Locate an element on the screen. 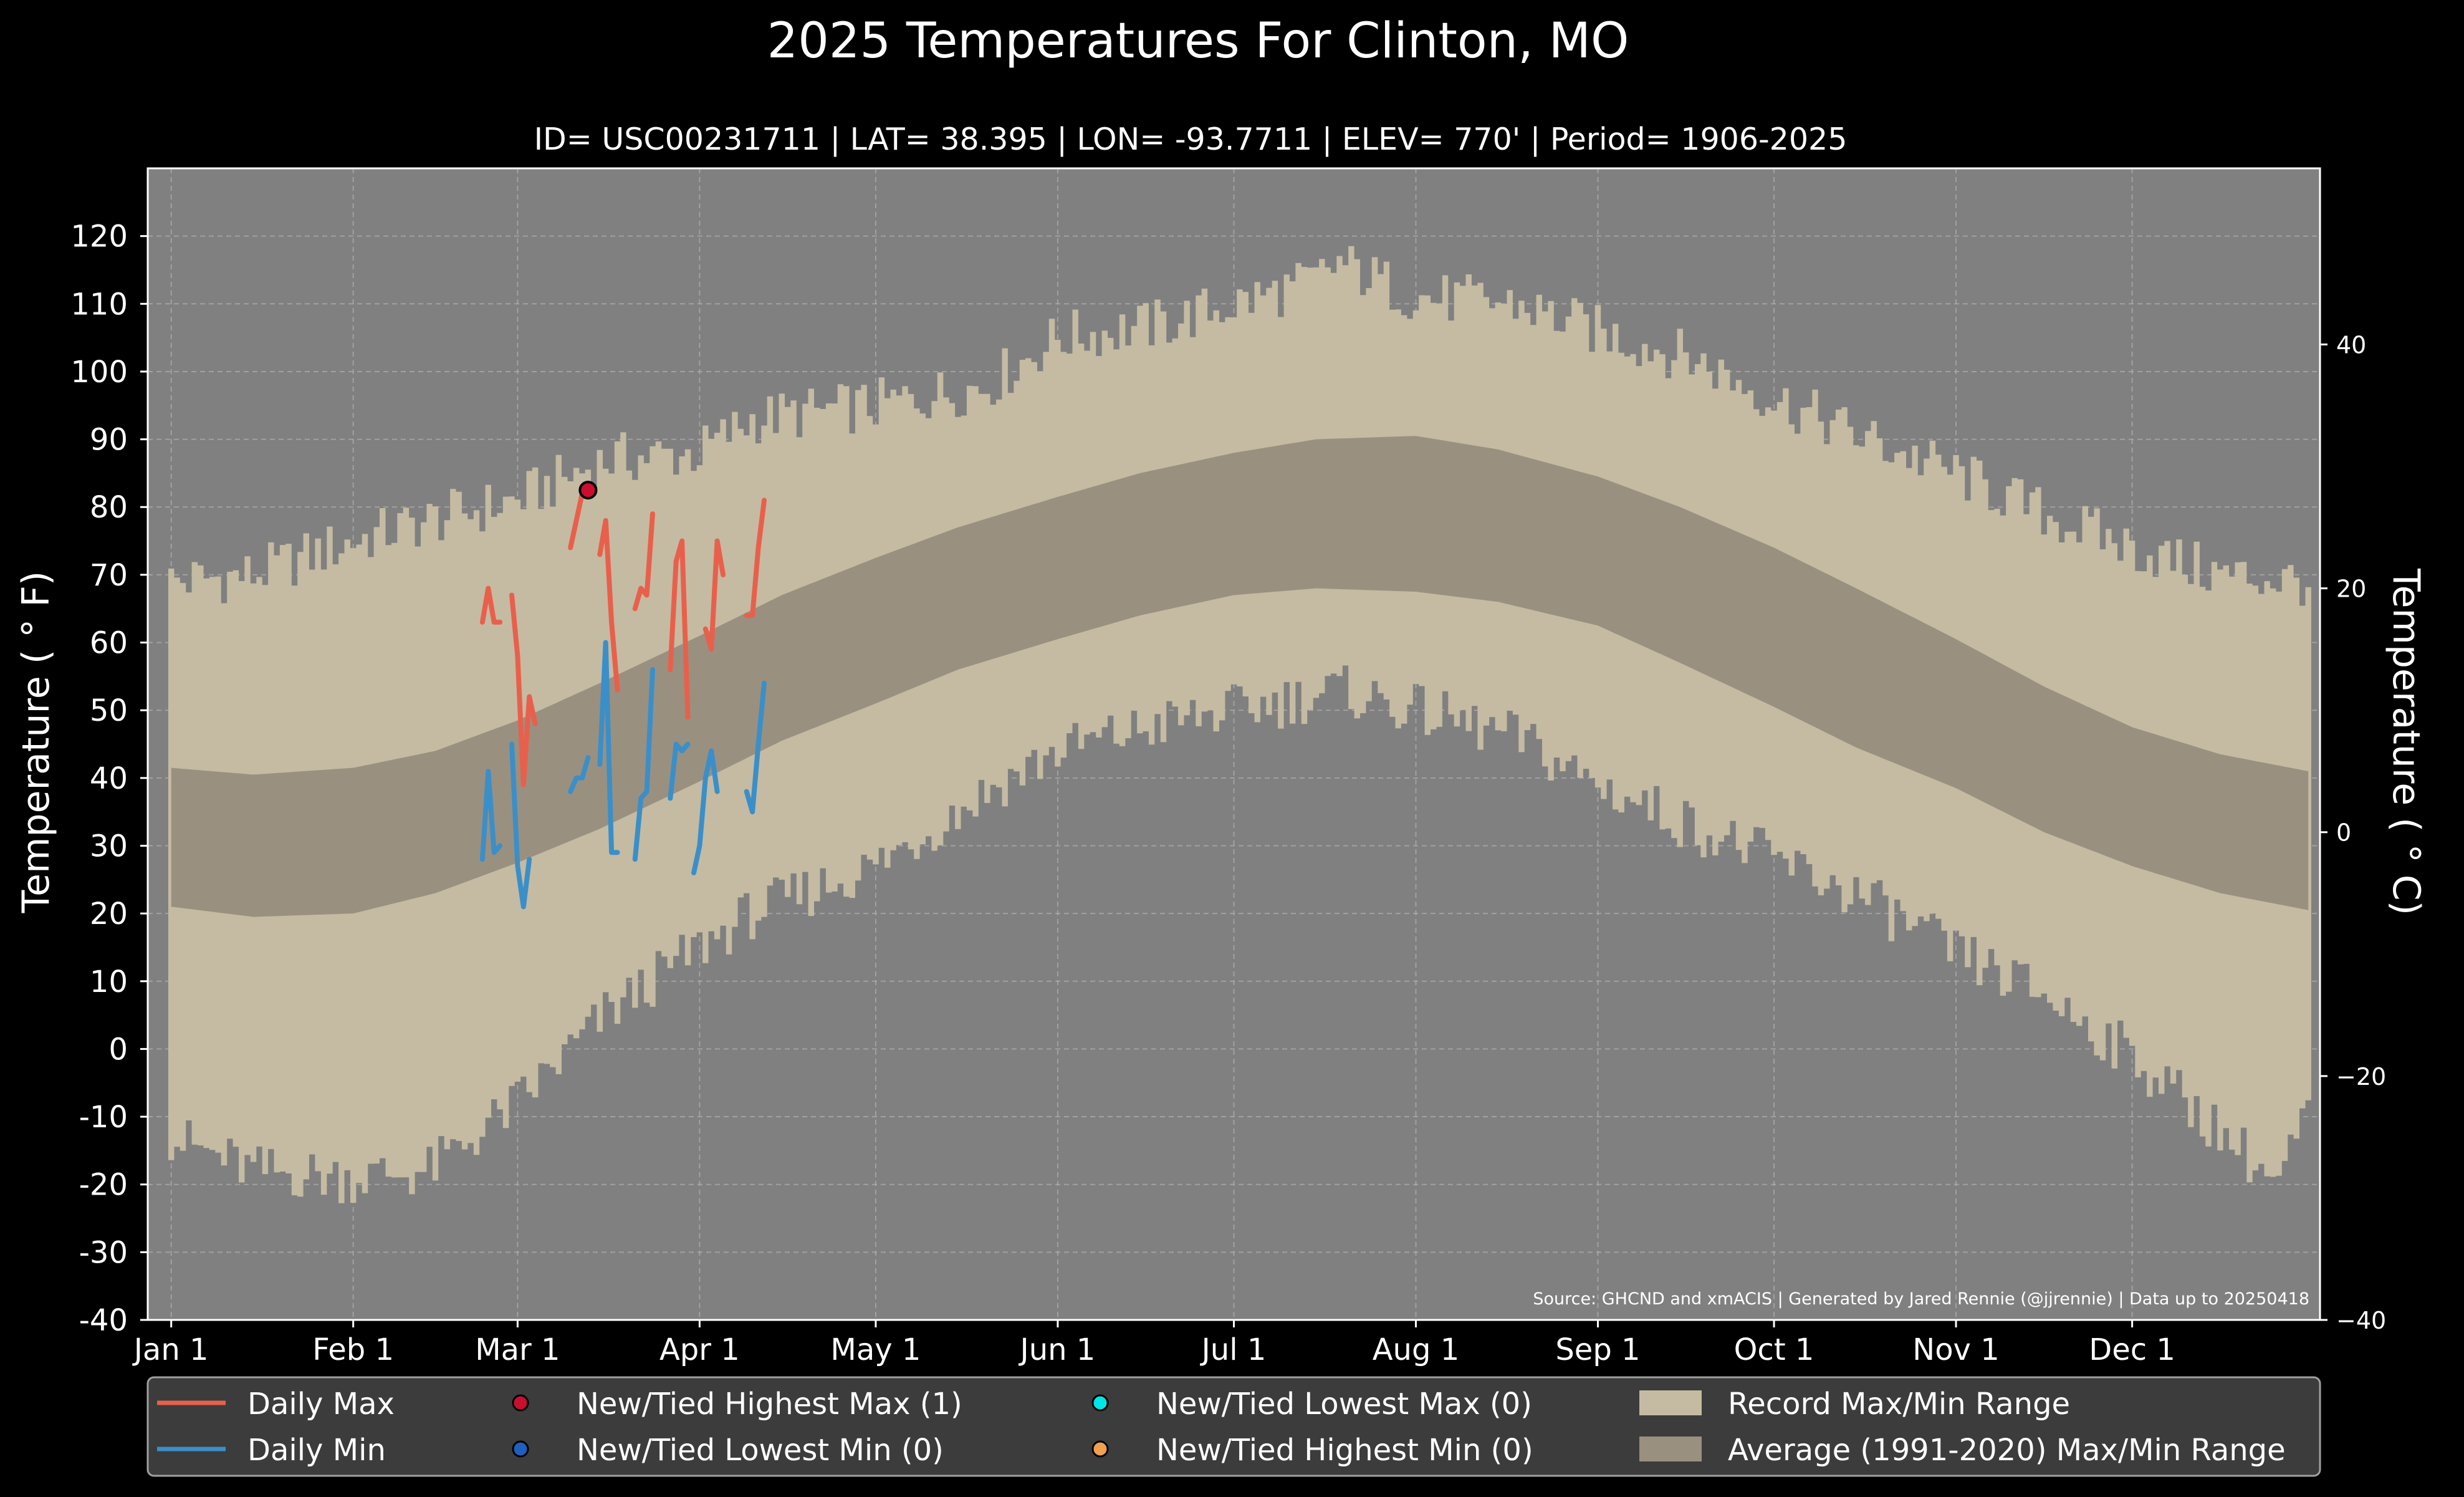 The image size is (2464, 1497). x-tick-label: Feb 1 is located at coordinates (353, 1349).